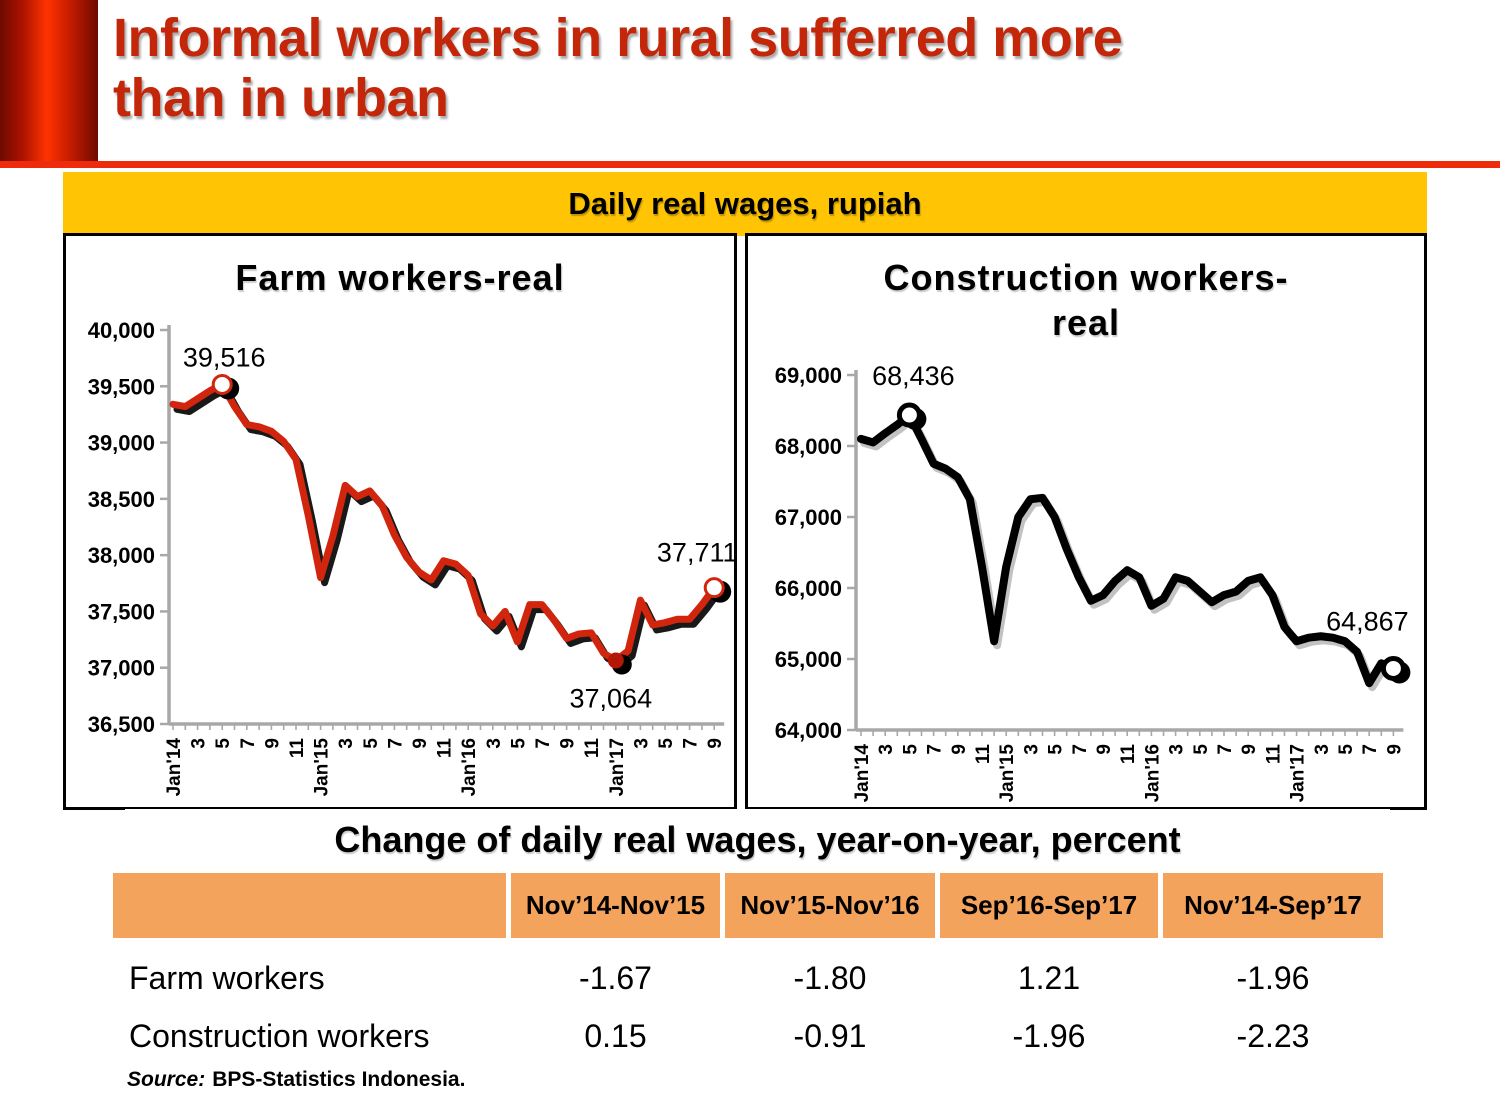 Image resolution: width=1500 pixels, height=1100 pixels. Describe the element at coordinates (1049, 905) in the screenshot. I see `table-header-cell: Sep’16-Sep’17` at that location.